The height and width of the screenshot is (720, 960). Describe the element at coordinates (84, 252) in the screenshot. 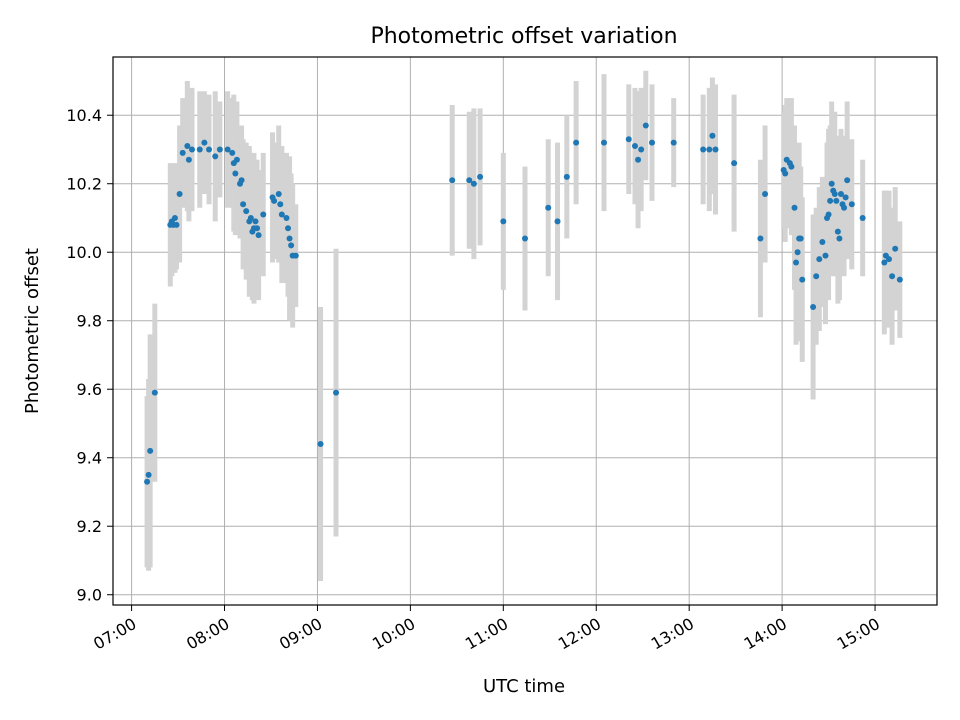

I see `y-tick-label: 10.0` at that location.